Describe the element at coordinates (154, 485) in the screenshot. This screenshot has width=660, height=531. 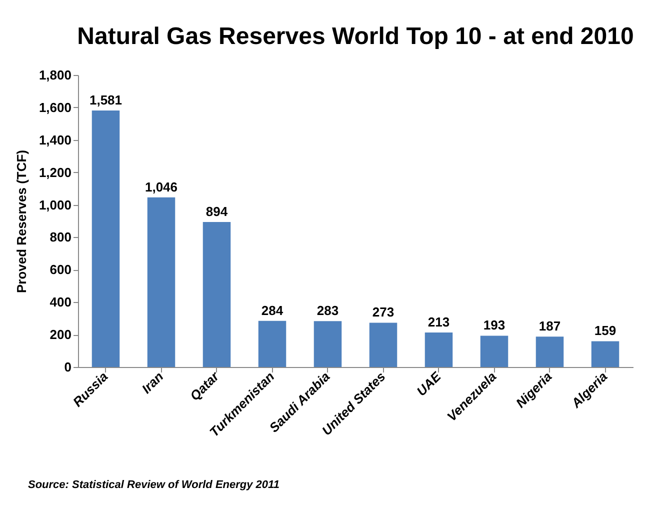
I see `source-note: Source: Statistical Review of World Energy 2011` at that location.